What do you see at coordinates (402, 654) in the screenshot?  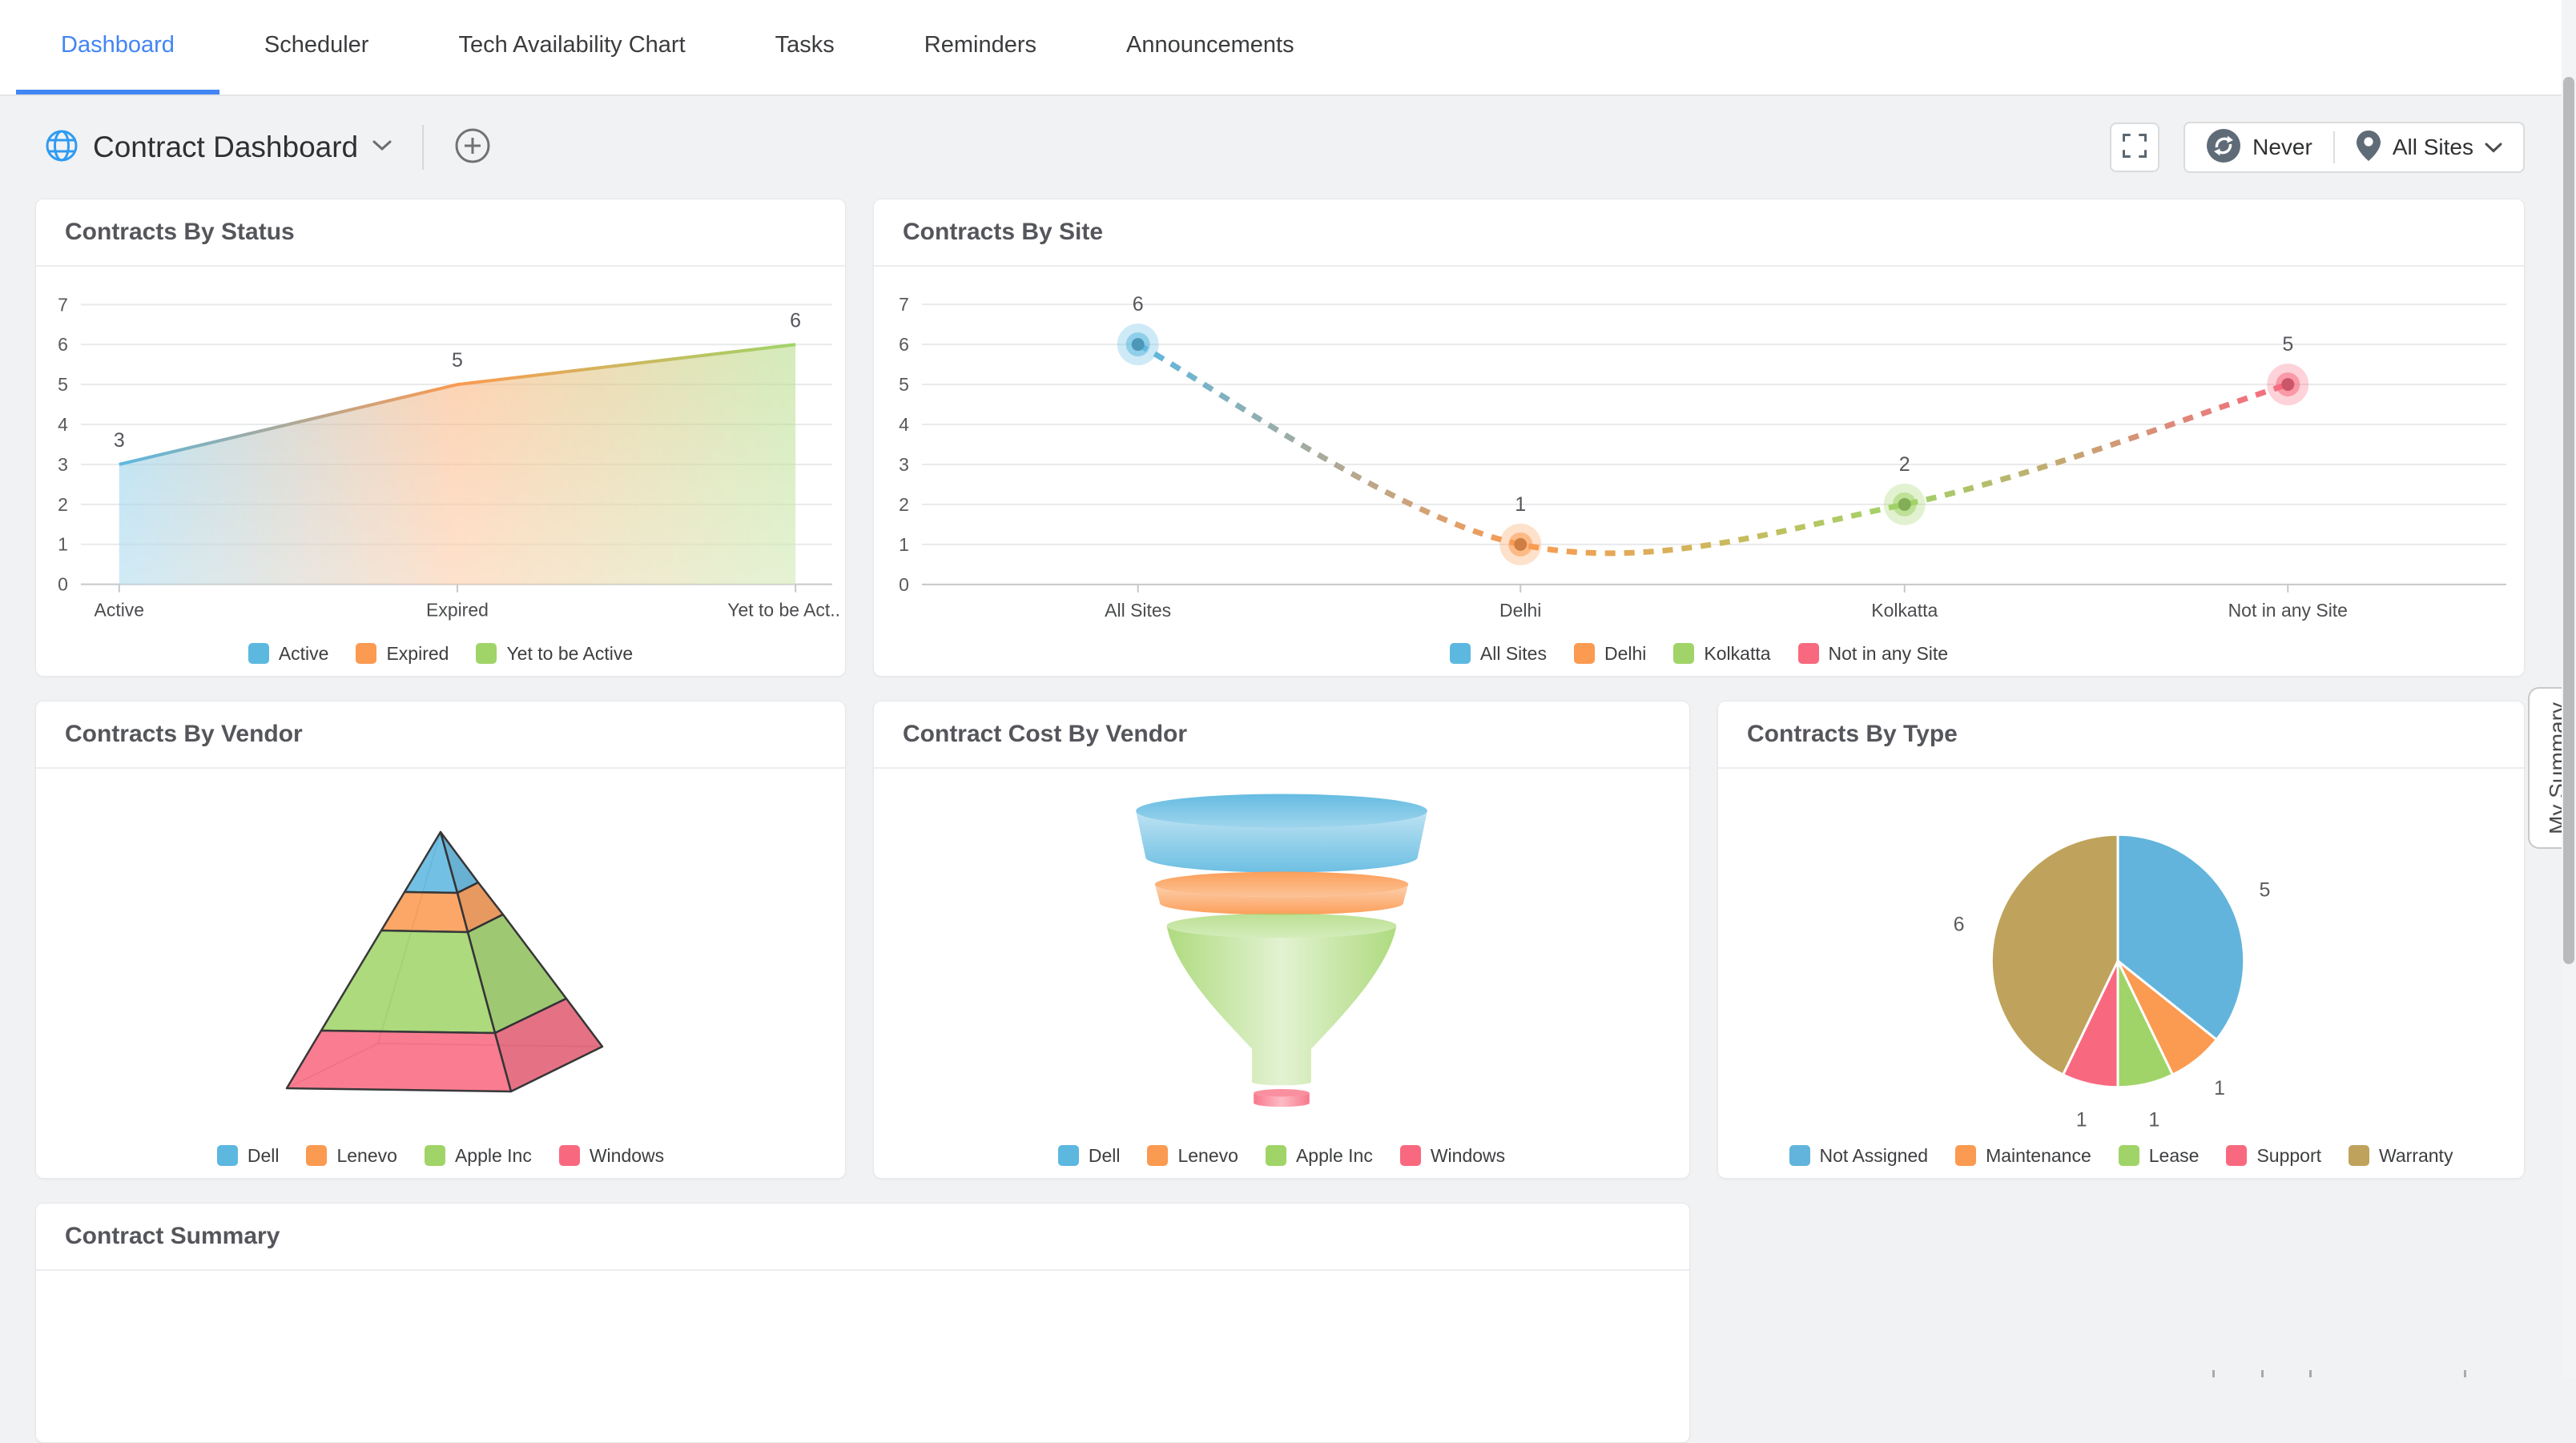 I see `legend-item: Expired` at bounding box center [402, 654].